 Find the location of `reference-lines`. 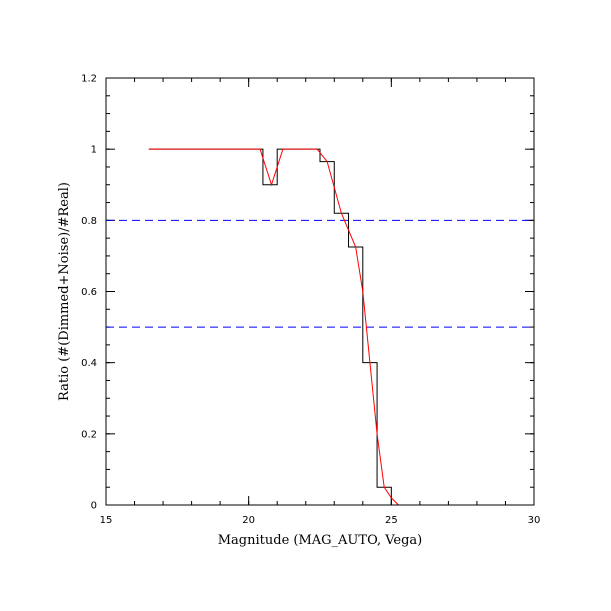

reference-lines is located at coordinates (320, 273).